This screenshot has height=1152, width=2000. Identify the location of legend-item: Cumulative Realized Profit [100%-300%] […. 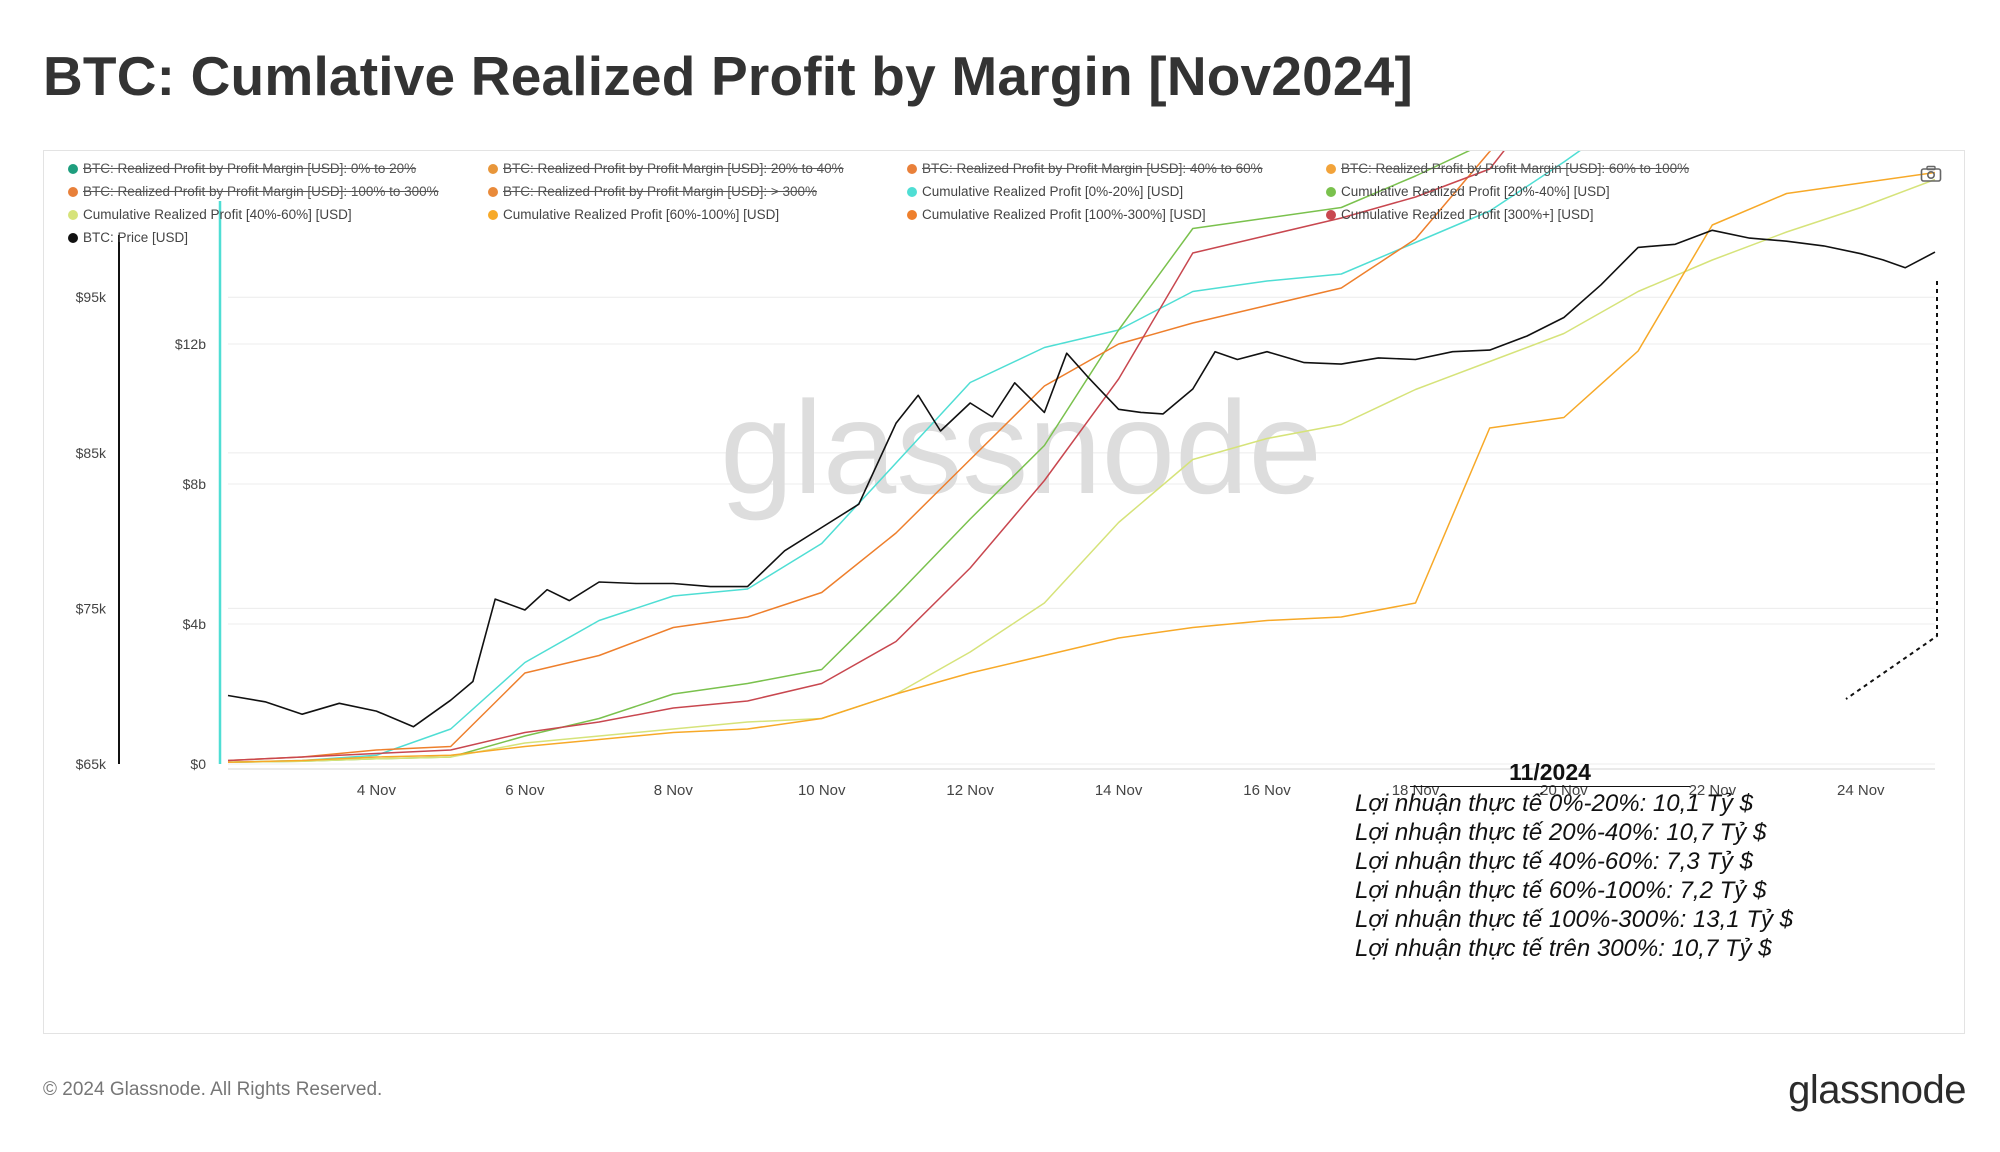
(1056, 214).